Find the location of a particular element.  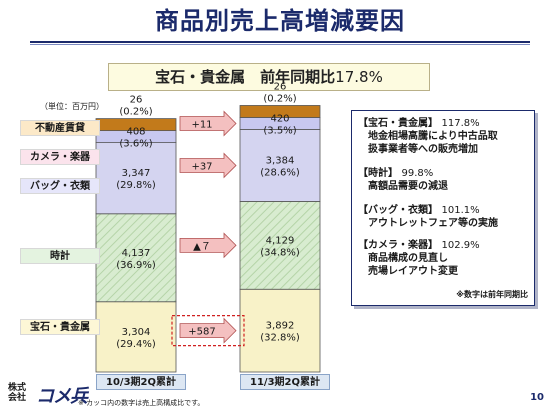

change-label-bag: +37 is located at coordinates (201, 166).